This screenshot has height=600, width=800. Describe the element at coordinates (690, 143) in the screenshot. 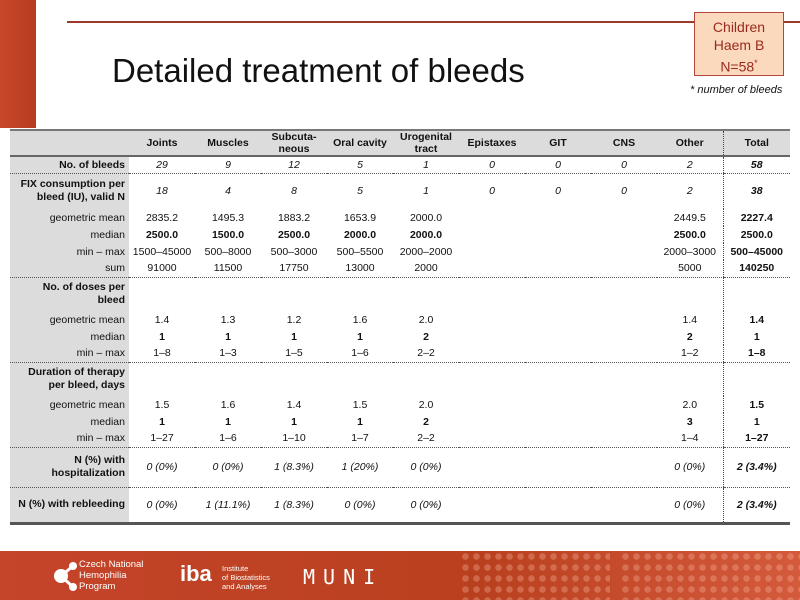

I see `column-header: Other` at that location.